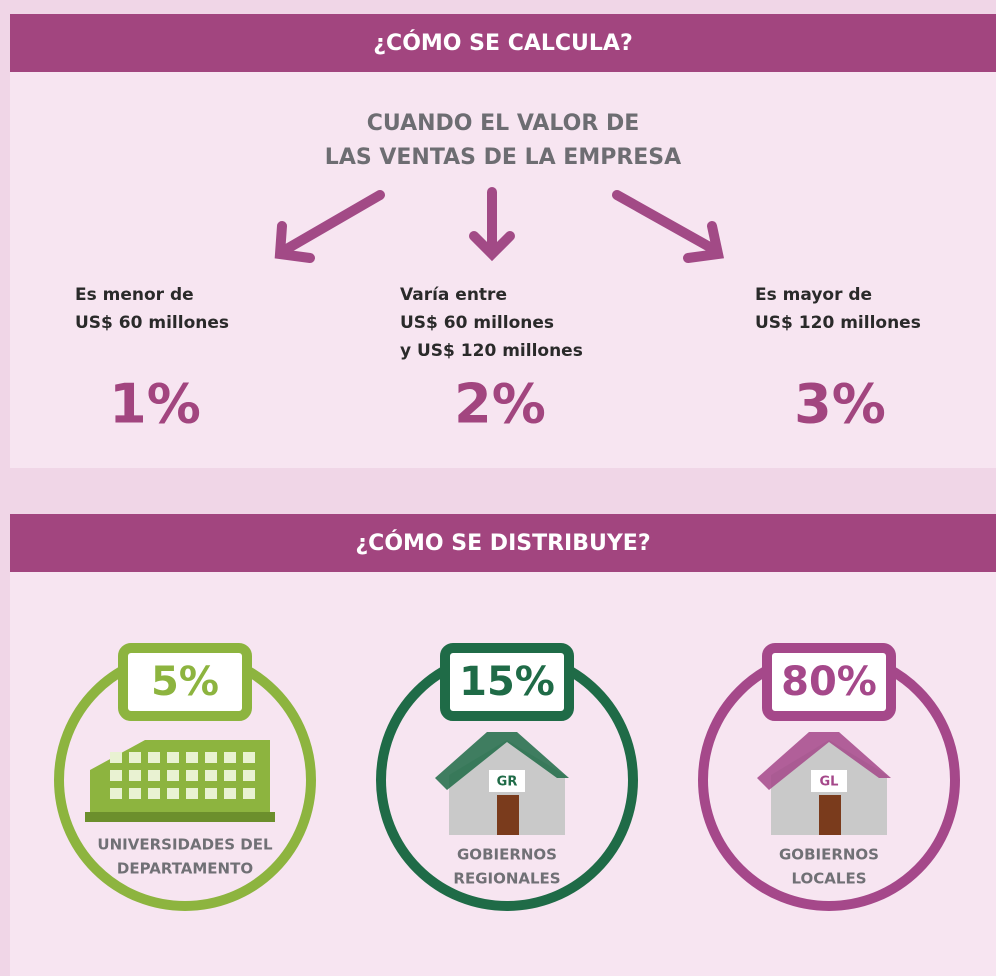 The height and width of the screenshot is (980, 996). I want to click on intro-text: CUANDO EL VALOR DE, so click(503, 123).